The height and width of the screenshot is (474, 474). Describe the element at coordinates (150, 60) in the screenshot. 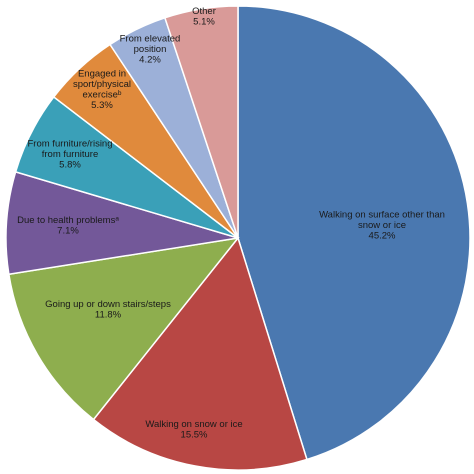

I see `slice-value-label: 4.2%` at that location.